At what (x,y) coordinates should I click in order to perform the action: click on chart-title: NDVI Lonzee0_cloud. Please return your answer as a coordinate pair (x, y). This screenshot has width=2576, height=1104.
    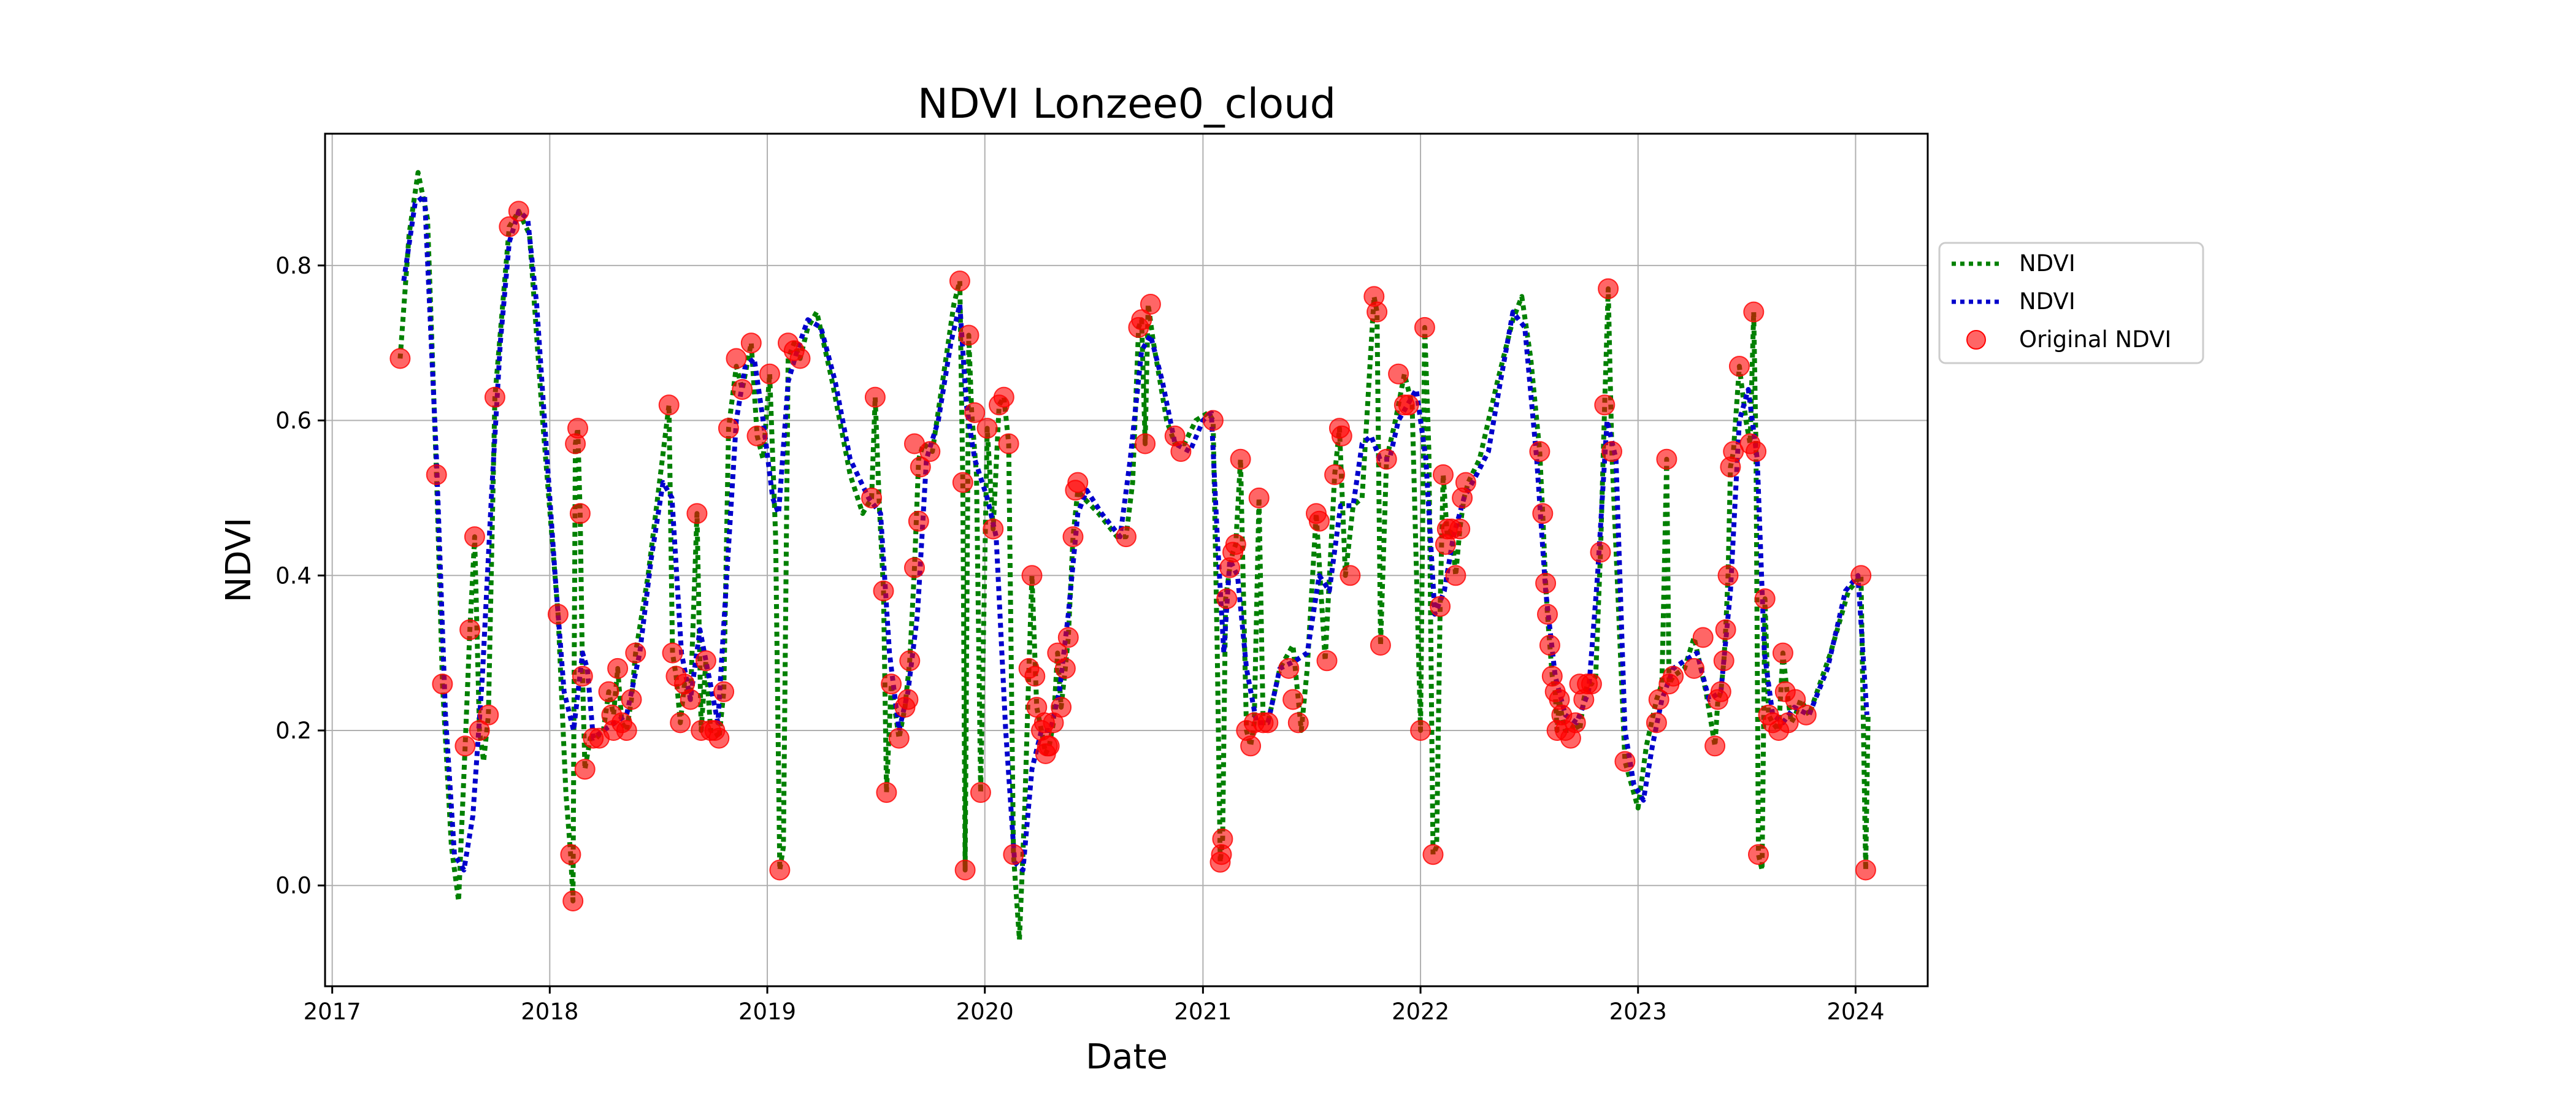
    Looking at the image, I should click on (1127, 104).